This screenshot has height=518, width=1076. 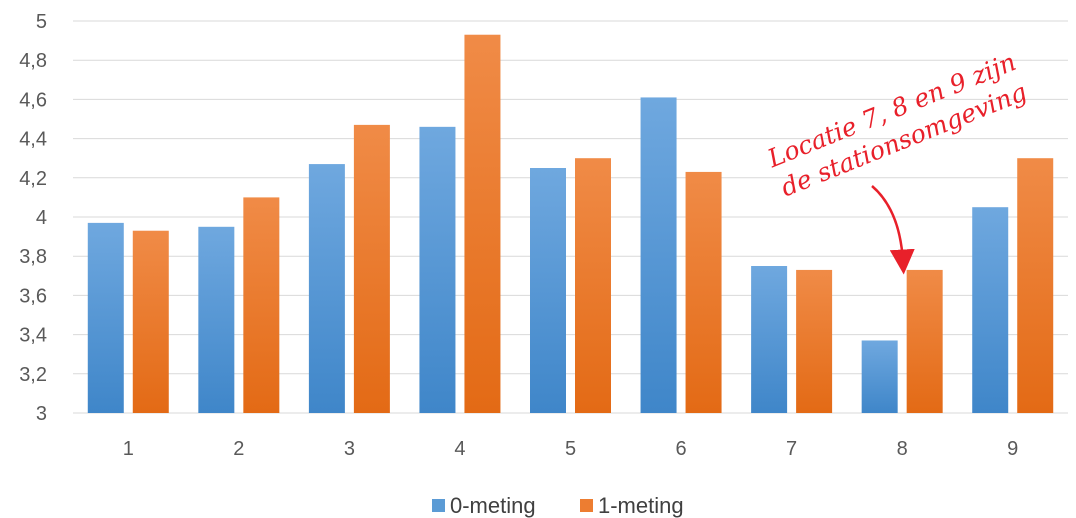 What do you see at coordinates (459, 449) in the screenshot?
I see `x-tick-label: 4` at bounding box center [459, 449].